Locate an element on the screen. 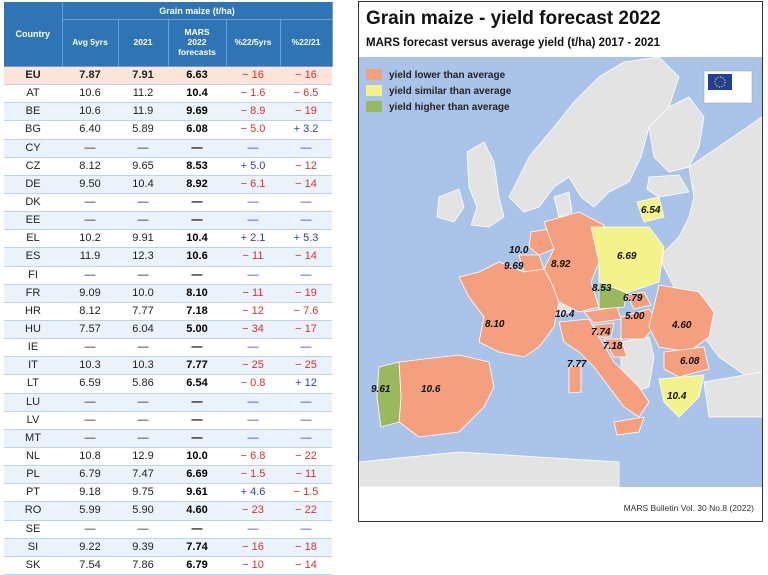 This screenshot has height=575, width=768. legend-label-higher: yield higher than average is located at coordinates (449, 107).